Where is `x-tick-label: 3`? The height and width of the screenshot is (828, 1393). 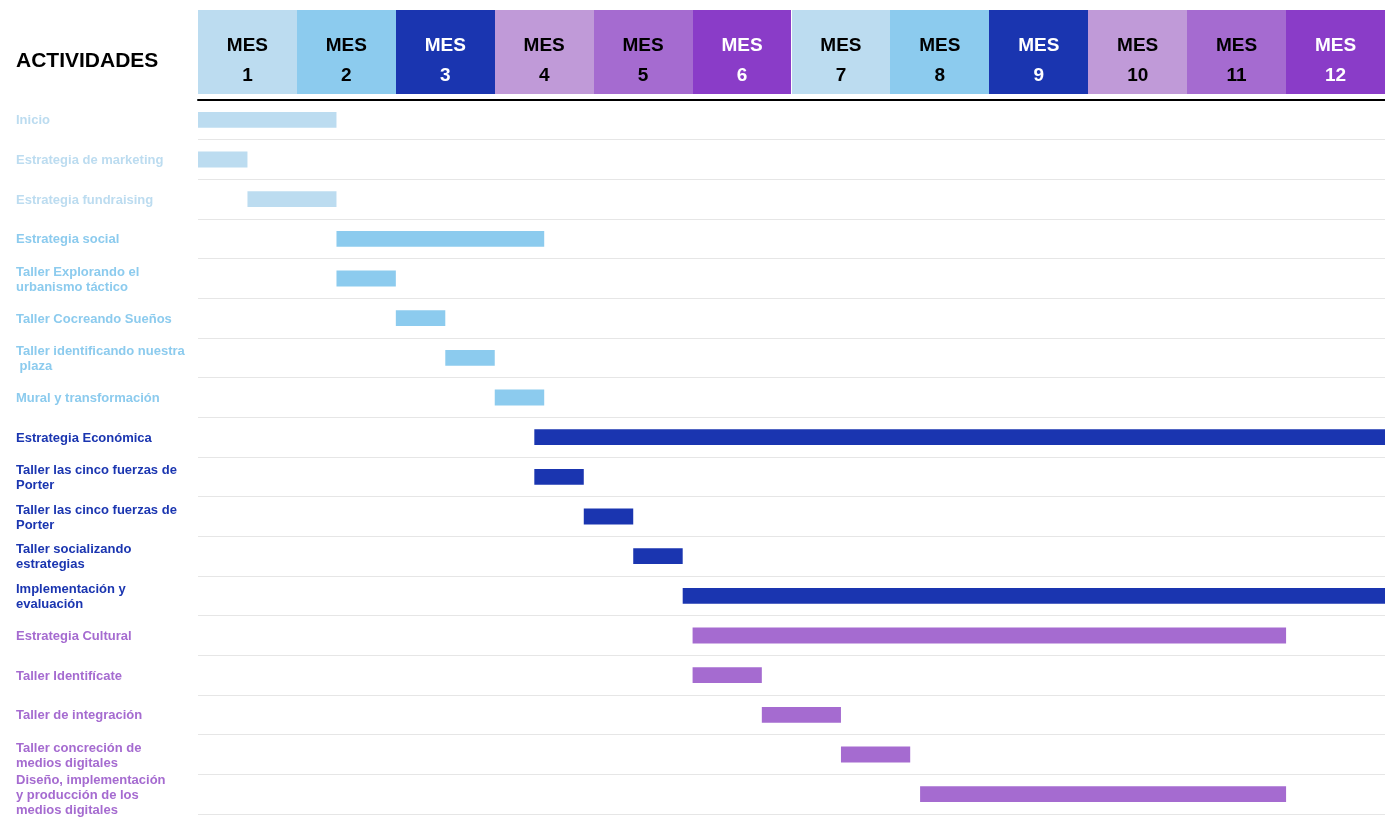 x-tick-label: 3 is located at coordinates (445, 74).